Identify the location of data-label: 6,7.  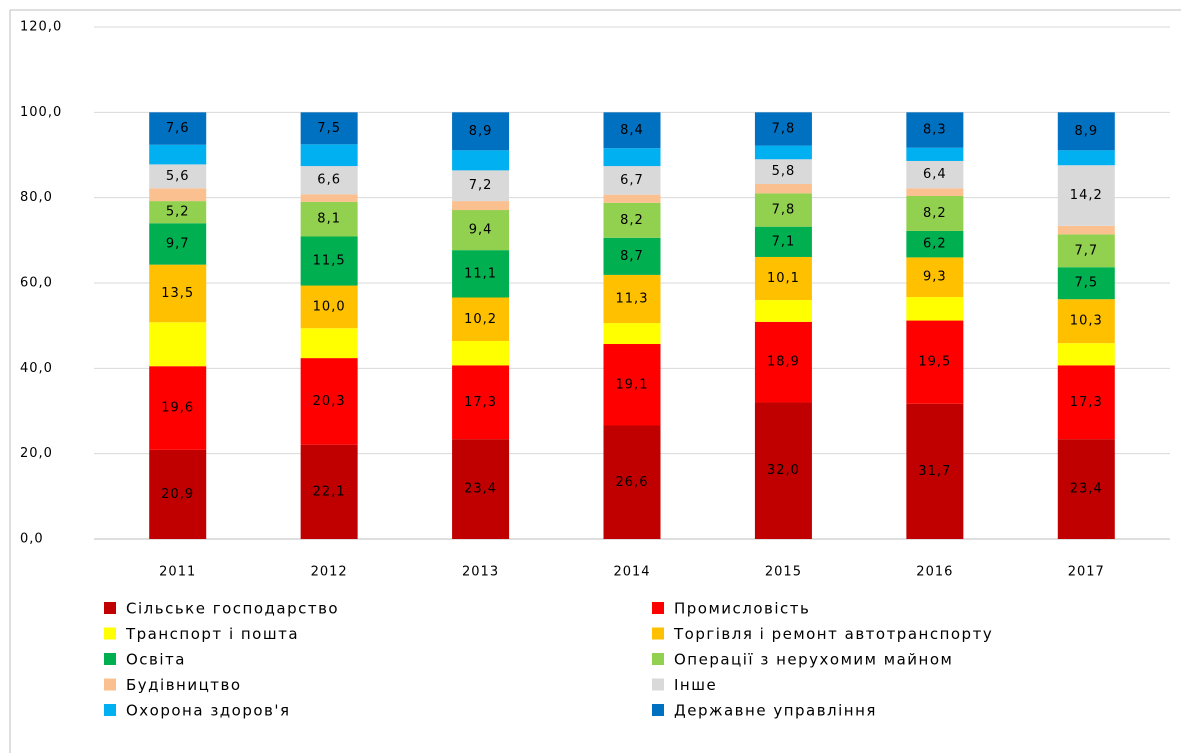
(632, 180).